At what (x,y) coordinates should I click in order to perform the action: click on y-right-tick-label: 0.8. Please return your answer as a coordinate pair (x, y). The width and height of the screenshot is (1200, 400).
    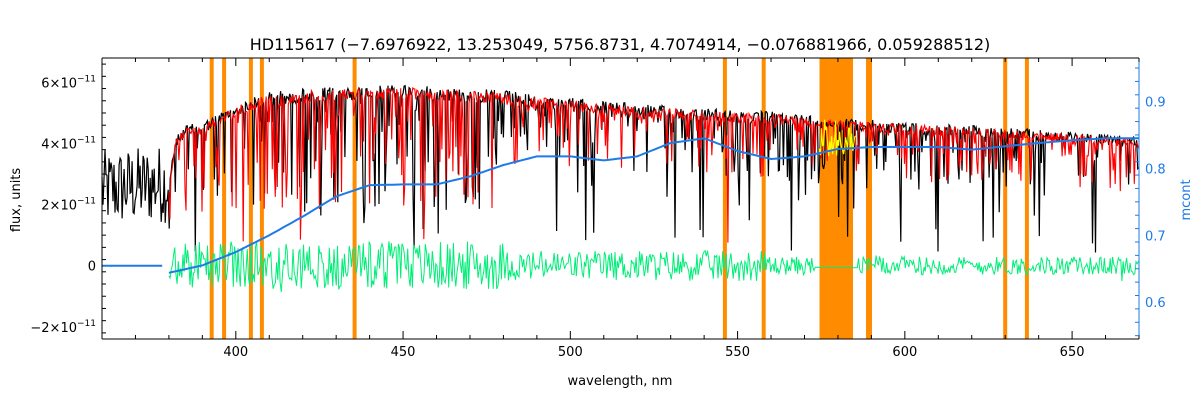
    Looking at the image, I should click on (1155, 169).